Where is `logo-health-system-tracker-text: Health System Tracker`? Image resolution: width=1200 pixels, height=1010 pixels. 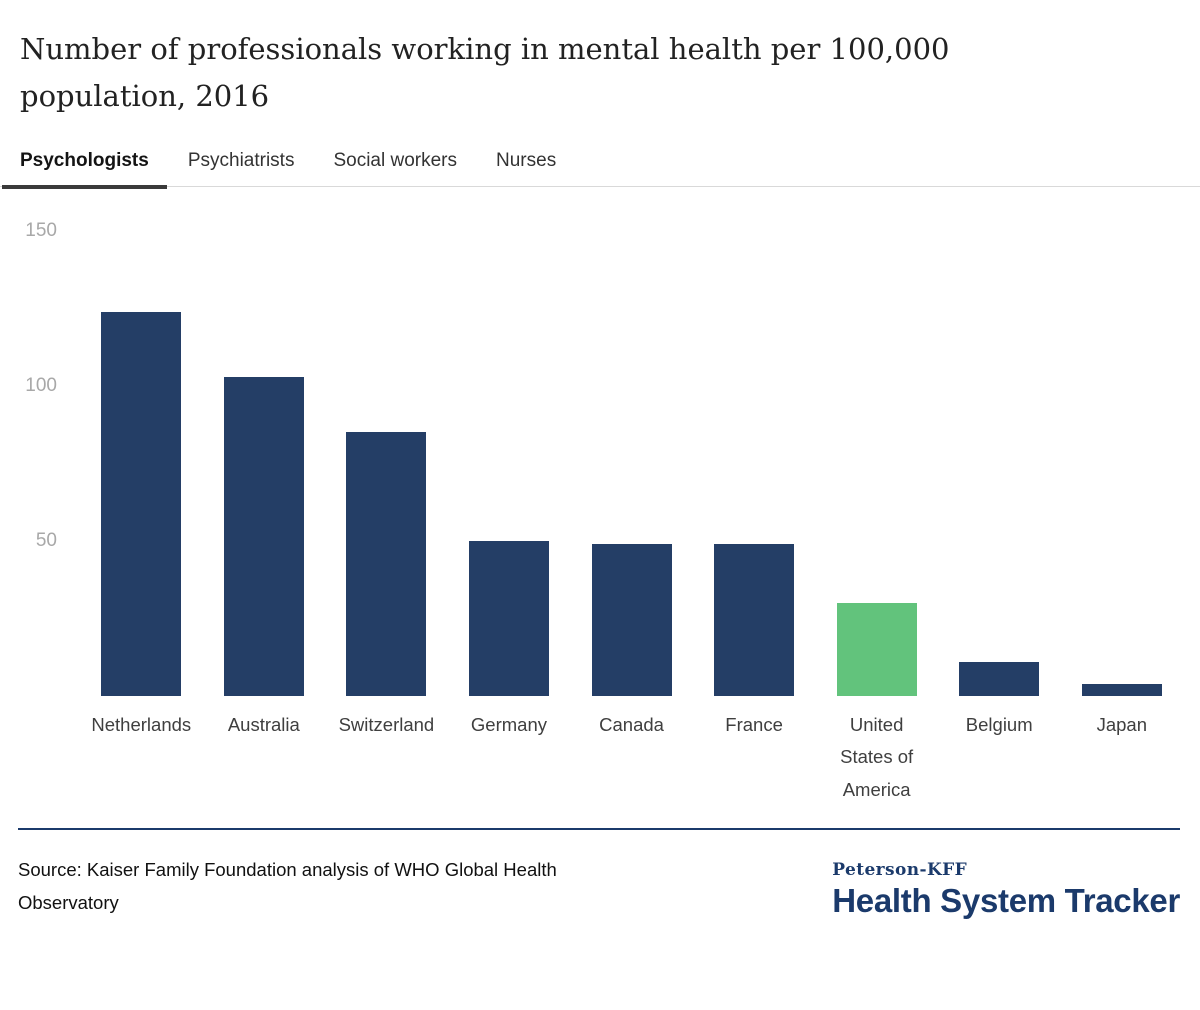
logo-health-system-tracker-text: Health System Tracker is located at coordinates (1006, 901).